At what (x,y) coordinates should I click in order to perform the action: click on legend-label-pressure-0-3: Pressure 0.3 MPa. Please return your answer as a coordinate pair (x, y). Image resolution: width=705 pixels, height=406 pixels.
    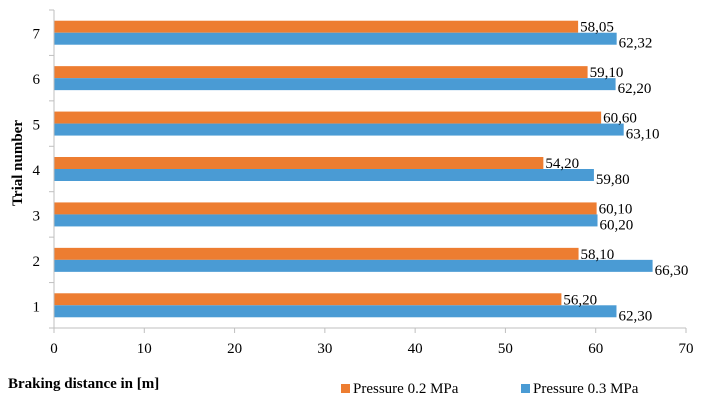
    Looking at the image, I should click on (586, 389).